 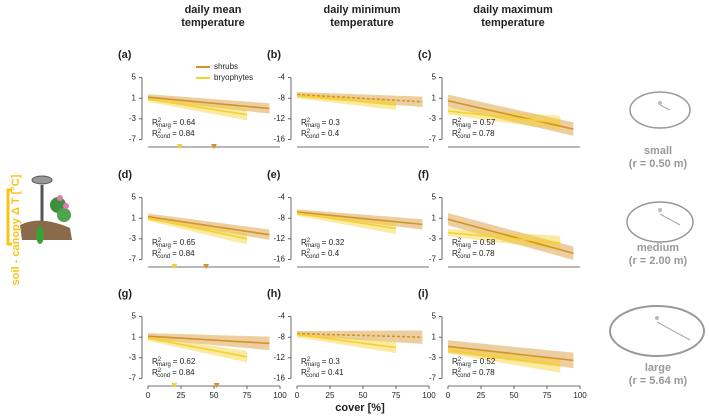 I want to click on panel-label: (g), so click(x=125, y=294).